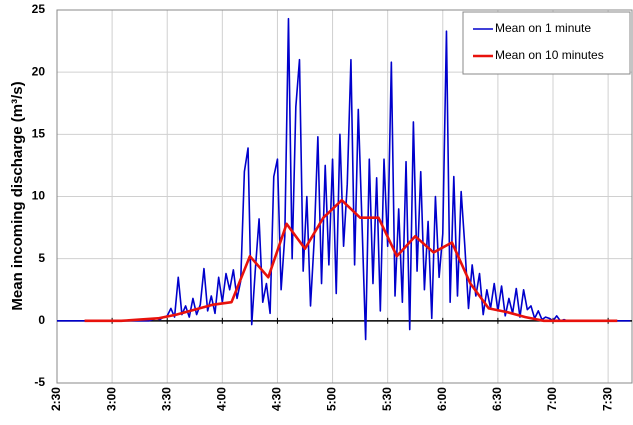 The width and height of the screenshot is (633, 425). What do you see at coordinates (166, 399) in the screenshot?
I see `x-tick-label: 3:30` at bounding box center [166, 399].